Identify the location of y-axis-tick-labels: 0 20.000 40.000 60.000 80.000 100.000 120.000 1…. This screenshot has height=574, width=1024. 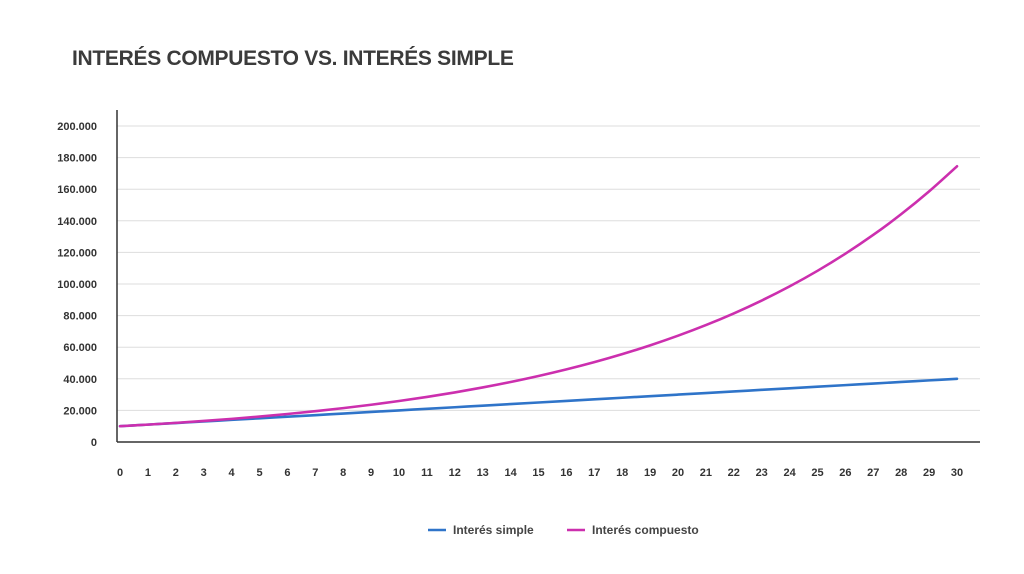
(77, 285).